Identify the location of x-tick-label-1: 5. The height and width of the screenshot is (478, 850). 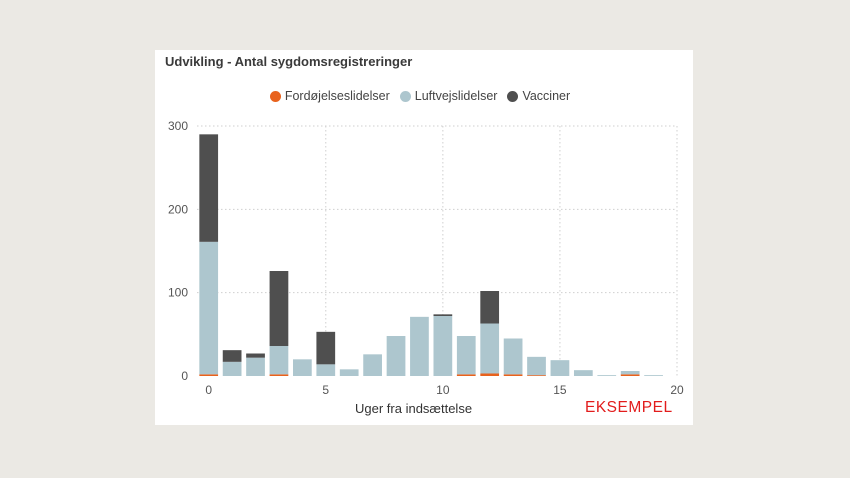
(325, 390).